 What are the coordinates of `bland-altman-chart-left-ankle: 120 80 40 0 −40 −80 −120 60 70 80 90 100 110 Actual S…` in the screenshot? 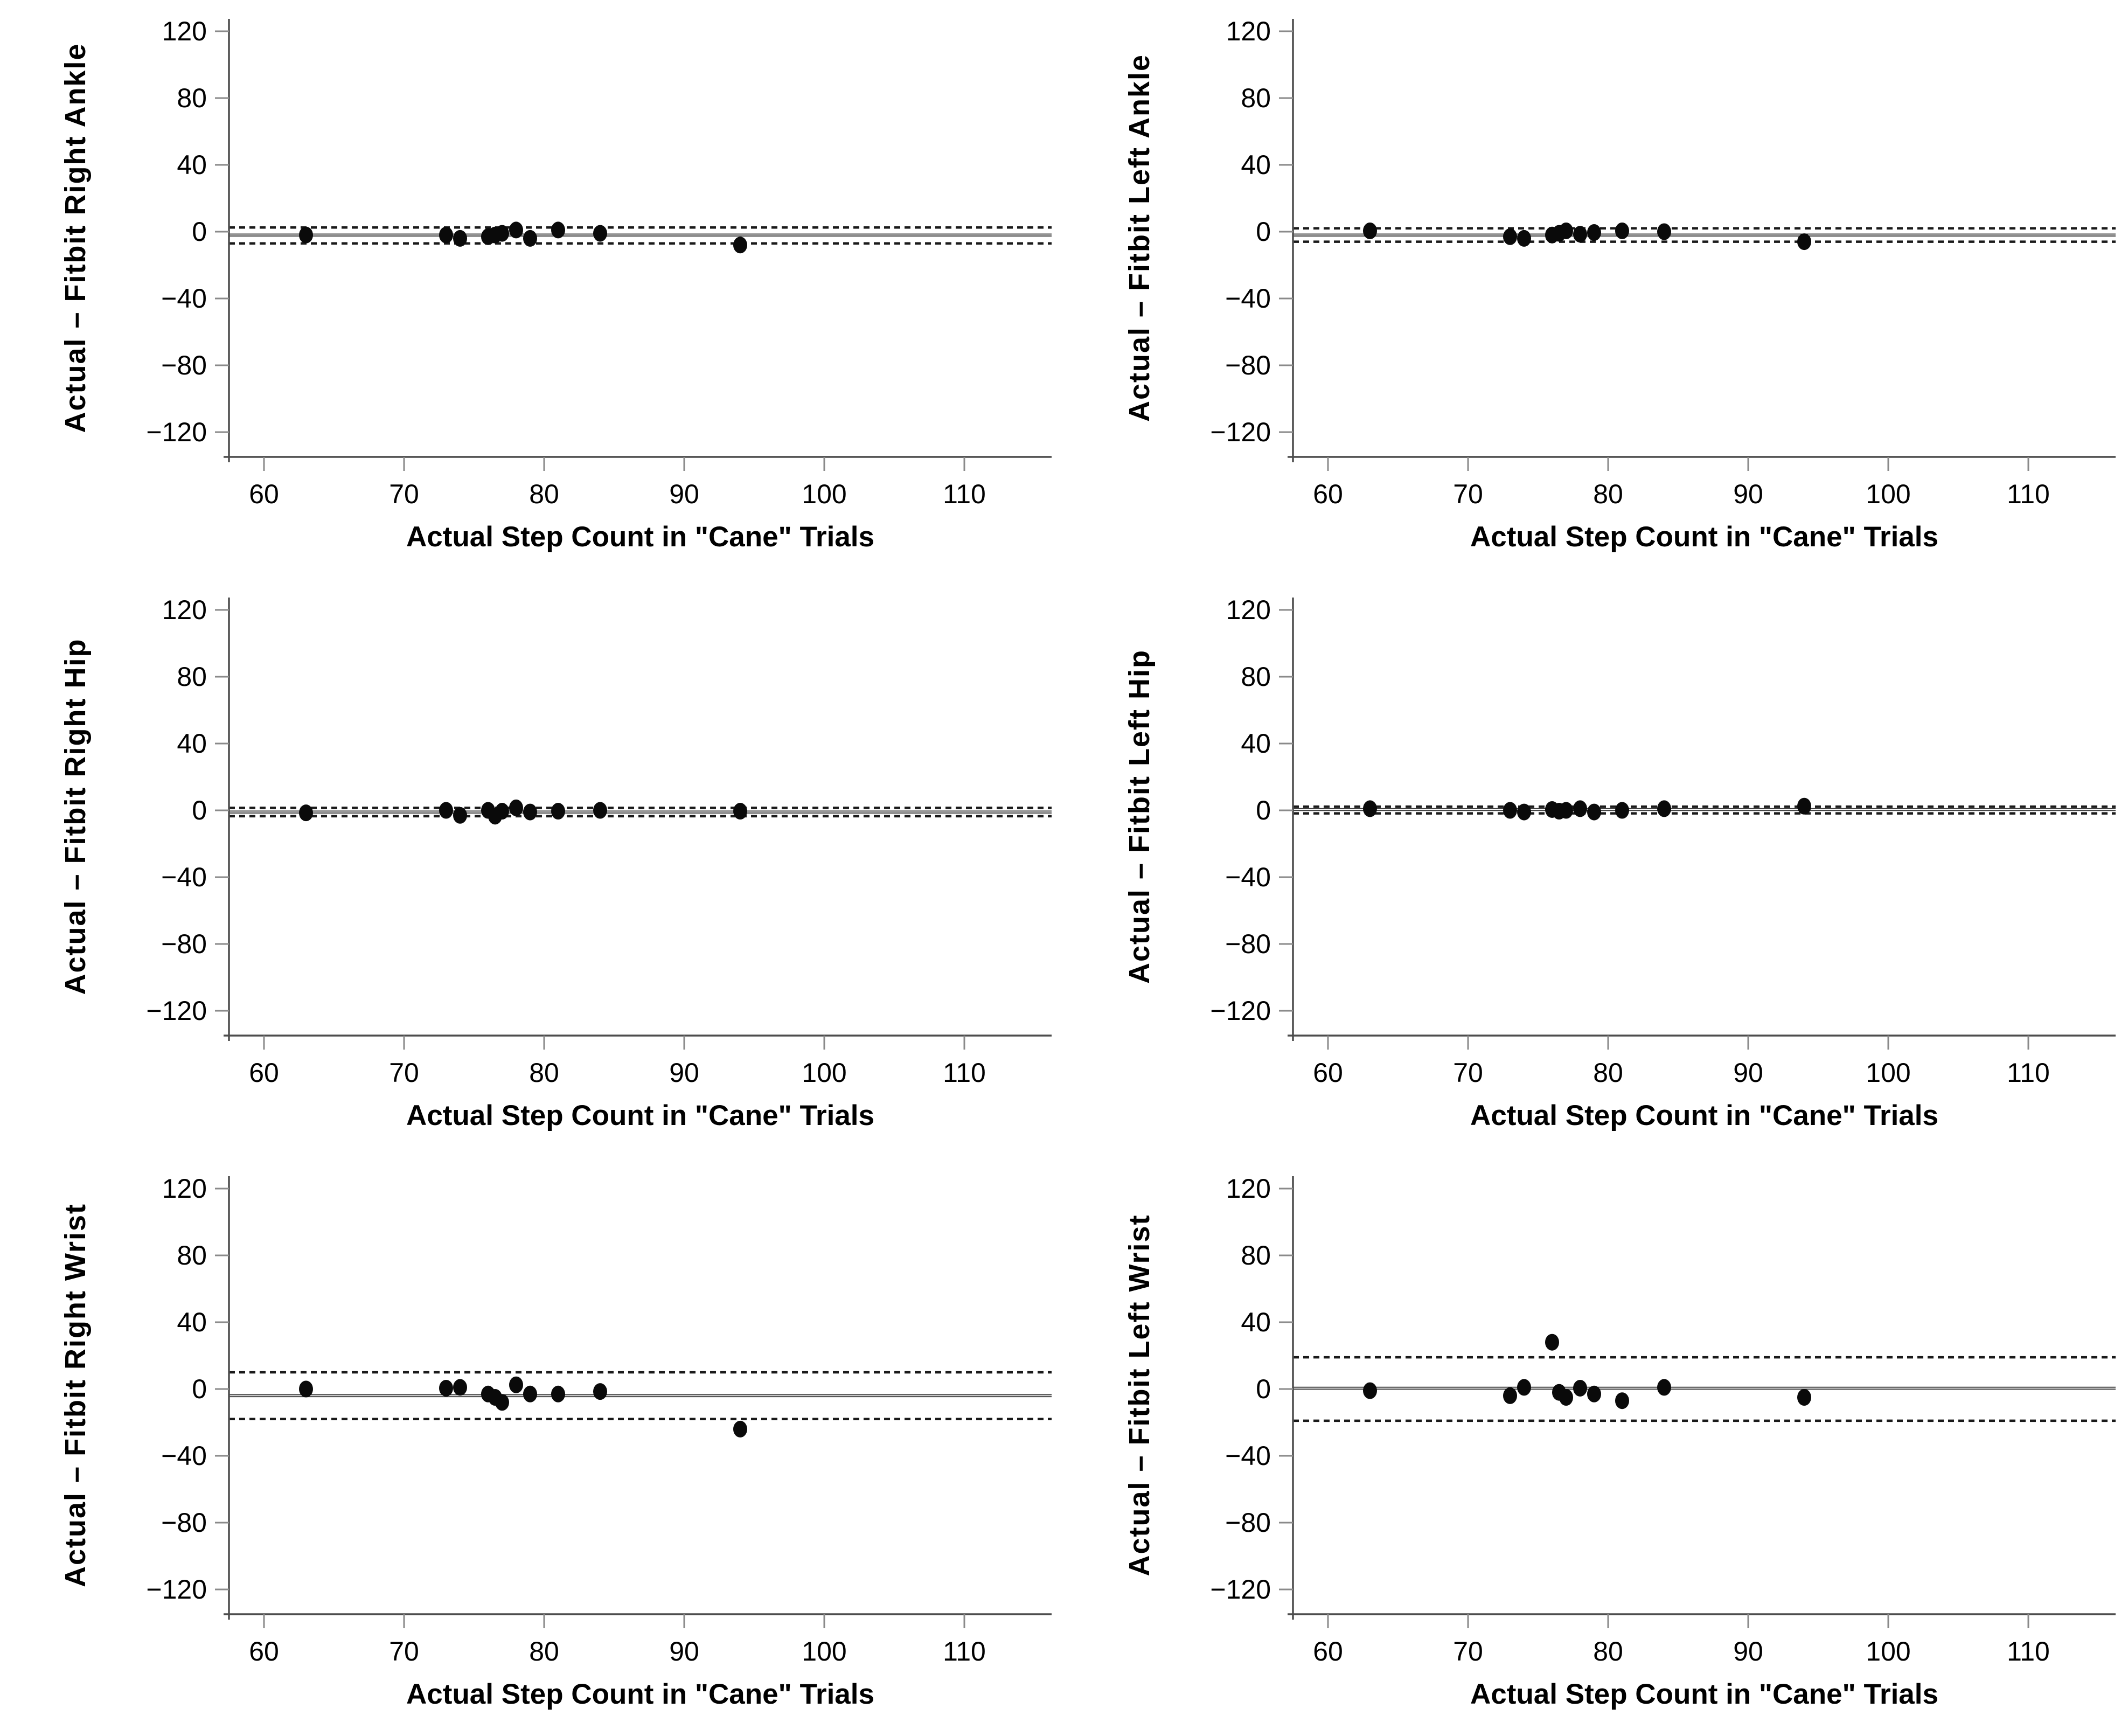 It's located at (1620, 284).